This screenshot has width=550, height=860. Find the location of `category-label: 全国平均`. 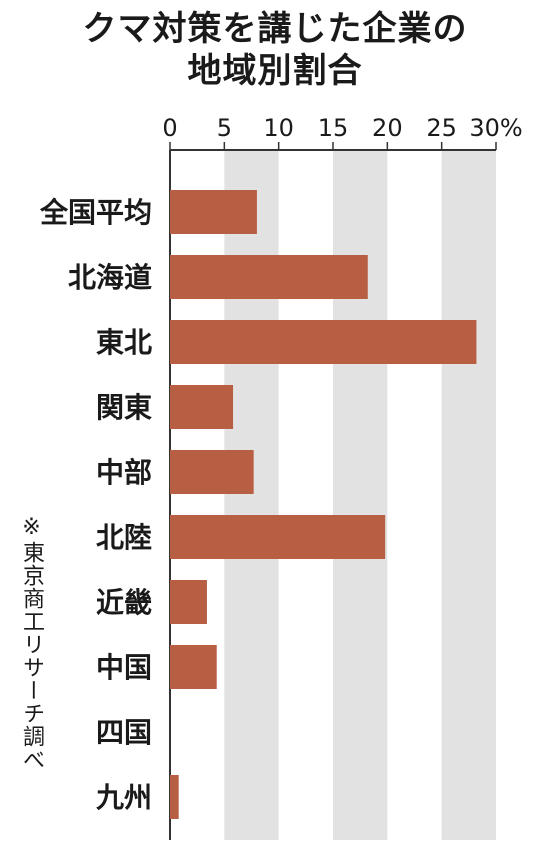

category-label: 全国平均 is located at coordinates (95, 212).